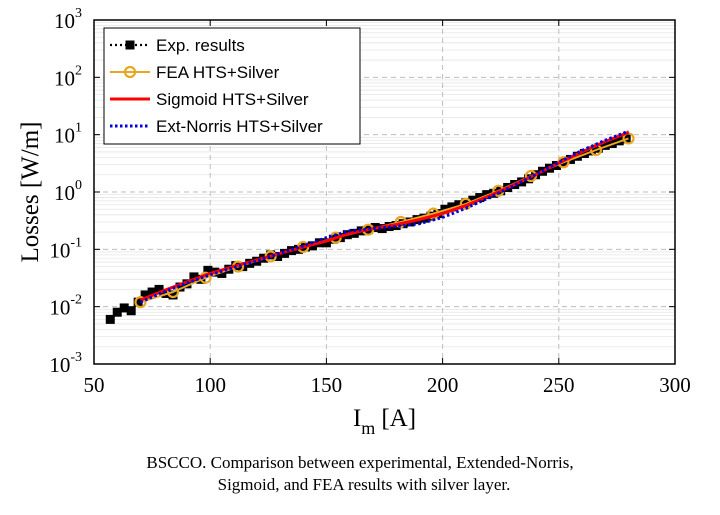  I want to click on y-tick-label: 10⁰, so click(68, 191).